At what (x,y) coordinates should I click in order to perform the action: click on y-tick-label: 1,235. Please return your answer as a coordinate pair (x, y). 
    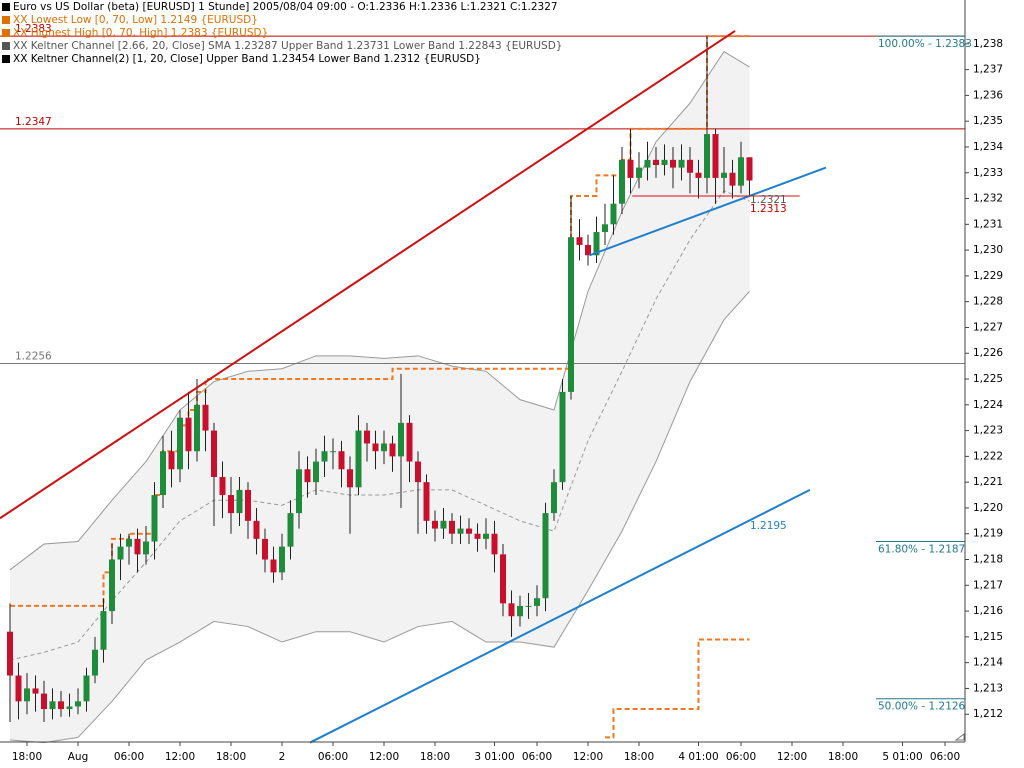
    Looking at the image, I should click on (988, 121).